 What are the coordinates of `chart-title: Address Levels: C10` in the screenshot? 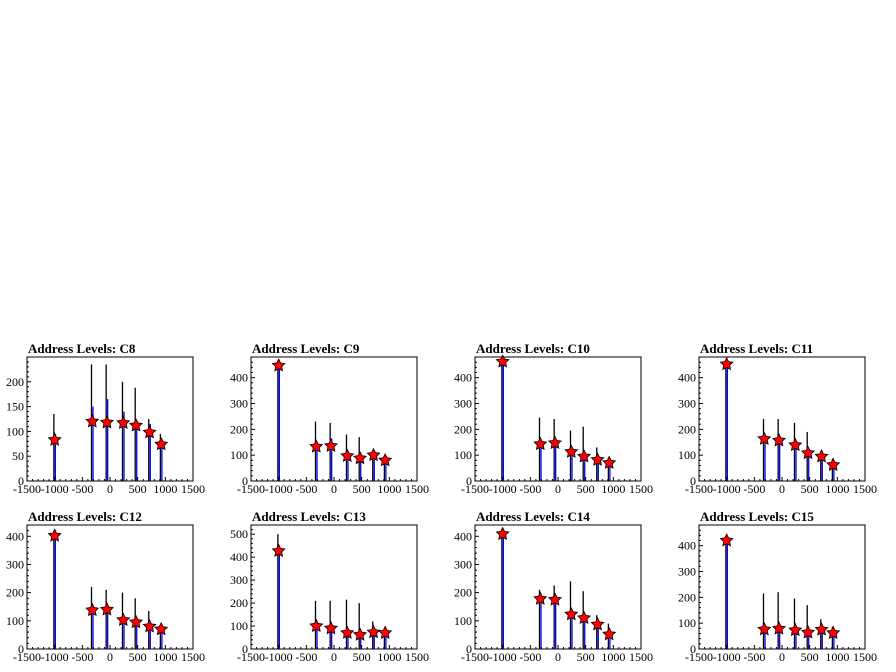 It's located at (533, 348).